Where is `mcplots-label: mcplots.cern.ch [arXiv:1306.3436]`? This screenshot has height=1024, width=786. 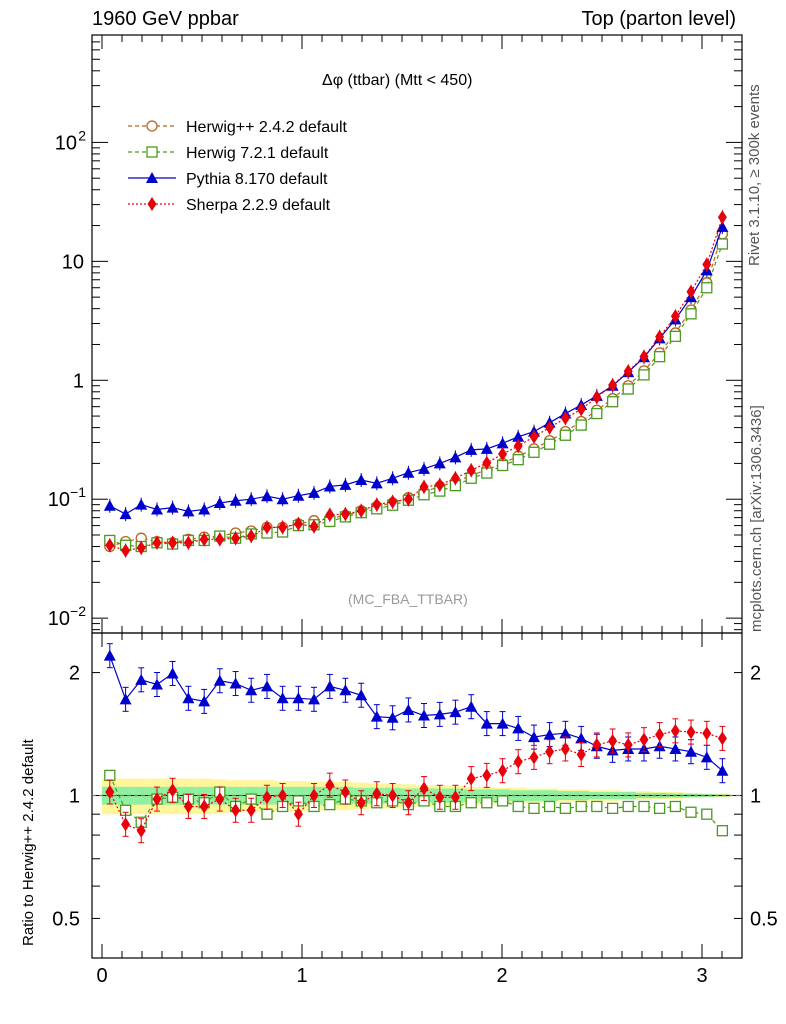 mcplots-label: mcplots.cern.ch [arXiv:1306.3436] is located at coordinates (756, 518).